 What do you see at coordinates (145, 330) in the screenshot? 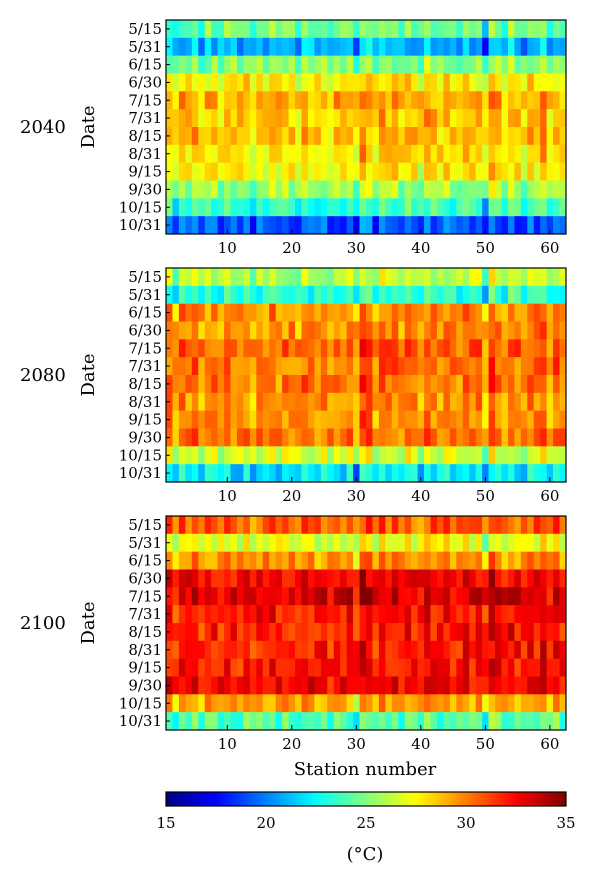
I see `date-tick-label: 6/30` at bounding box center [145, 330].